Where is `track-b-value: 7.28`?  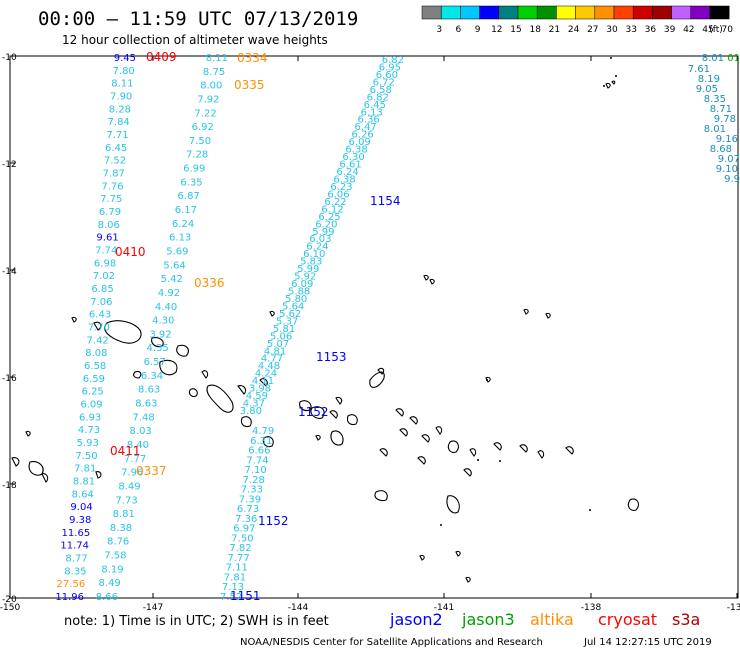
track-b-value: 7.28 is located at coordinates (197, 155).